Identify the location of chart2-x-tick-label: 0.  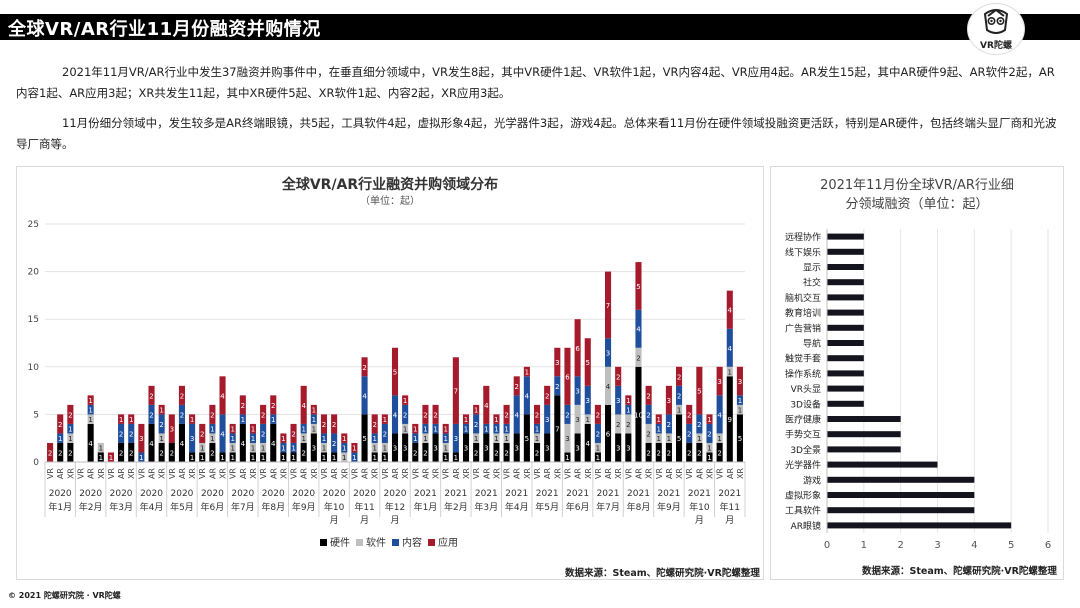
(827, 545).